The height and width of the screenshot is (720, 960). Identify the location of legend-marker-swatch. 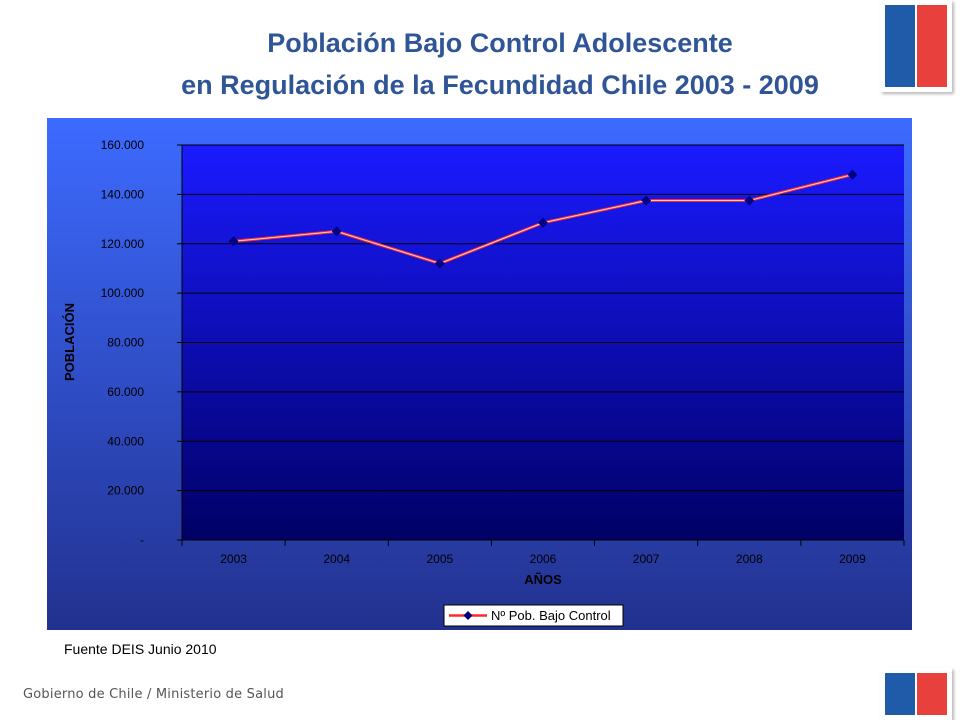
(468, 615).